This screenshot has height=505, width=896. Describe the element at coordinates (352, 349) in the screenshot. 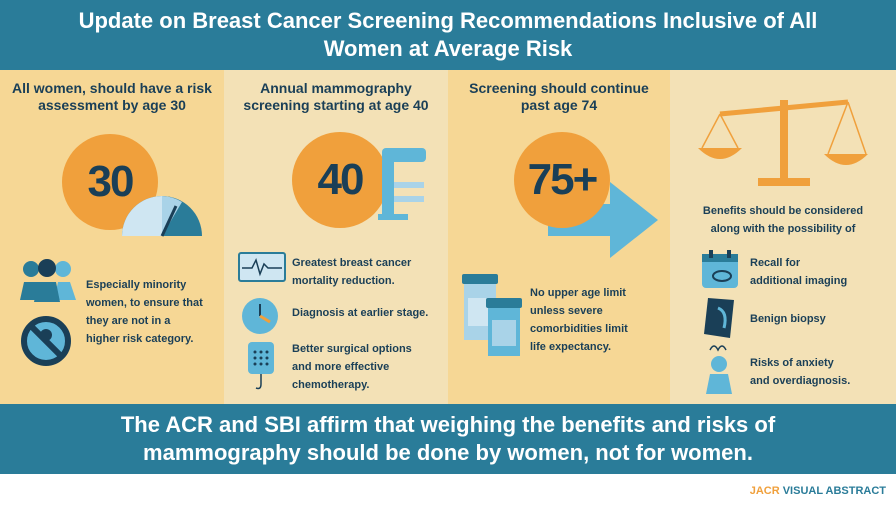

I see `text-line: Better surgical options` at that location.